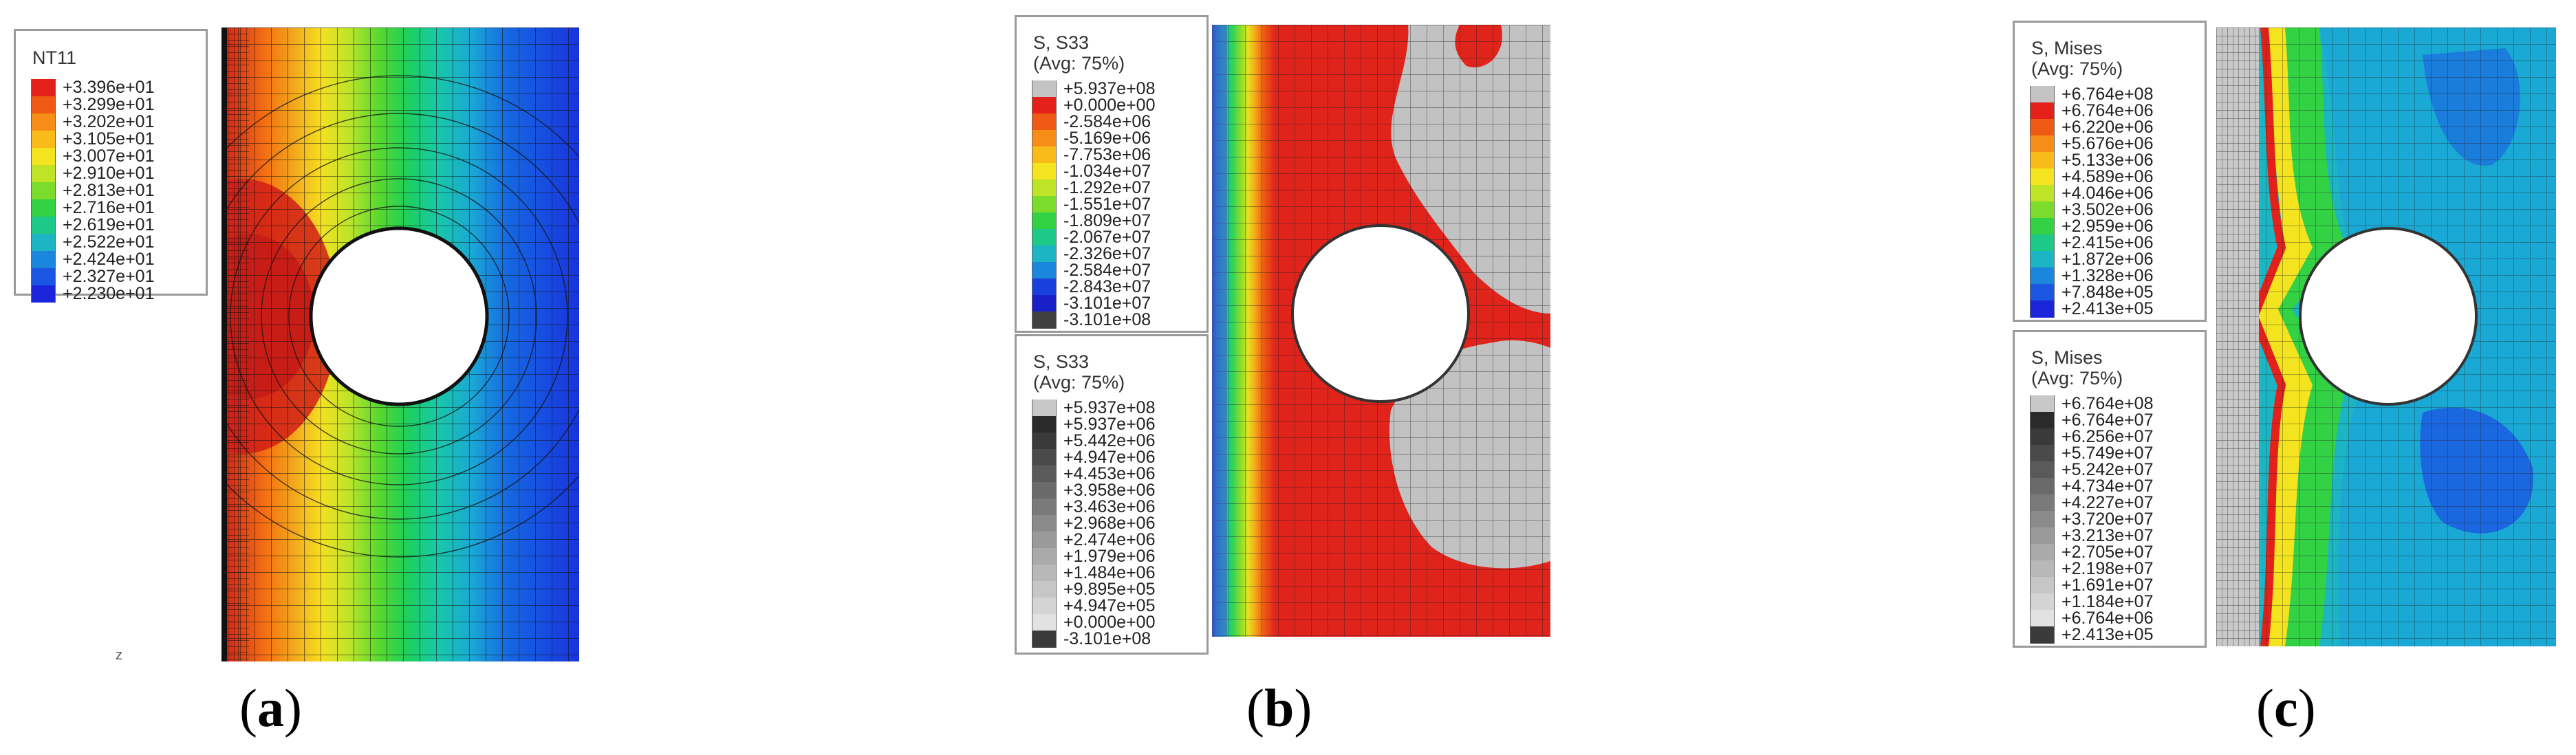 The width and height of the screenshot is (2576, 755). What do you see at coordinates (1091, 171) in the screenshot?
I see `legend-row: -1.034e+07` at bounding box center [1091, 171].